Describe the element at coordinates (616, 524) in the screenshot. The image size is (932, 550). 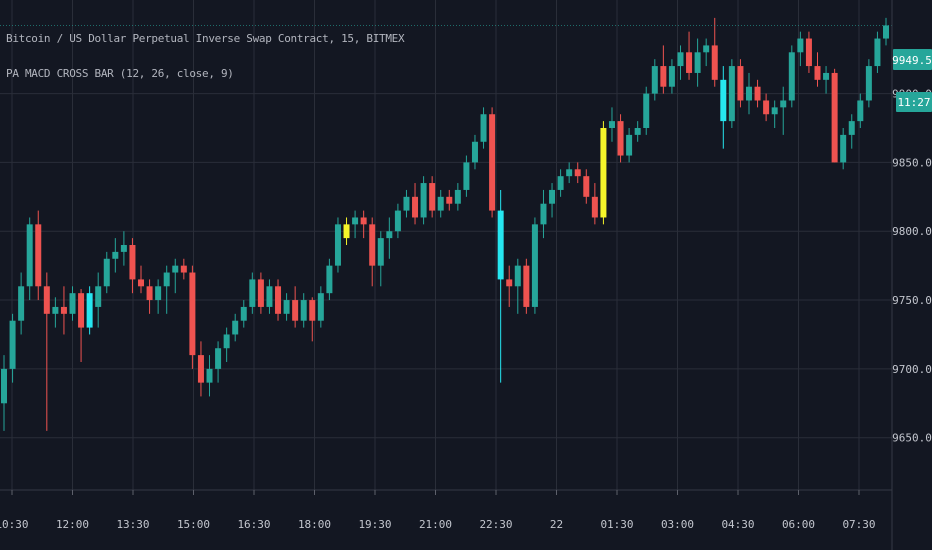
I see `time-tick-label: 01:30` at that location.